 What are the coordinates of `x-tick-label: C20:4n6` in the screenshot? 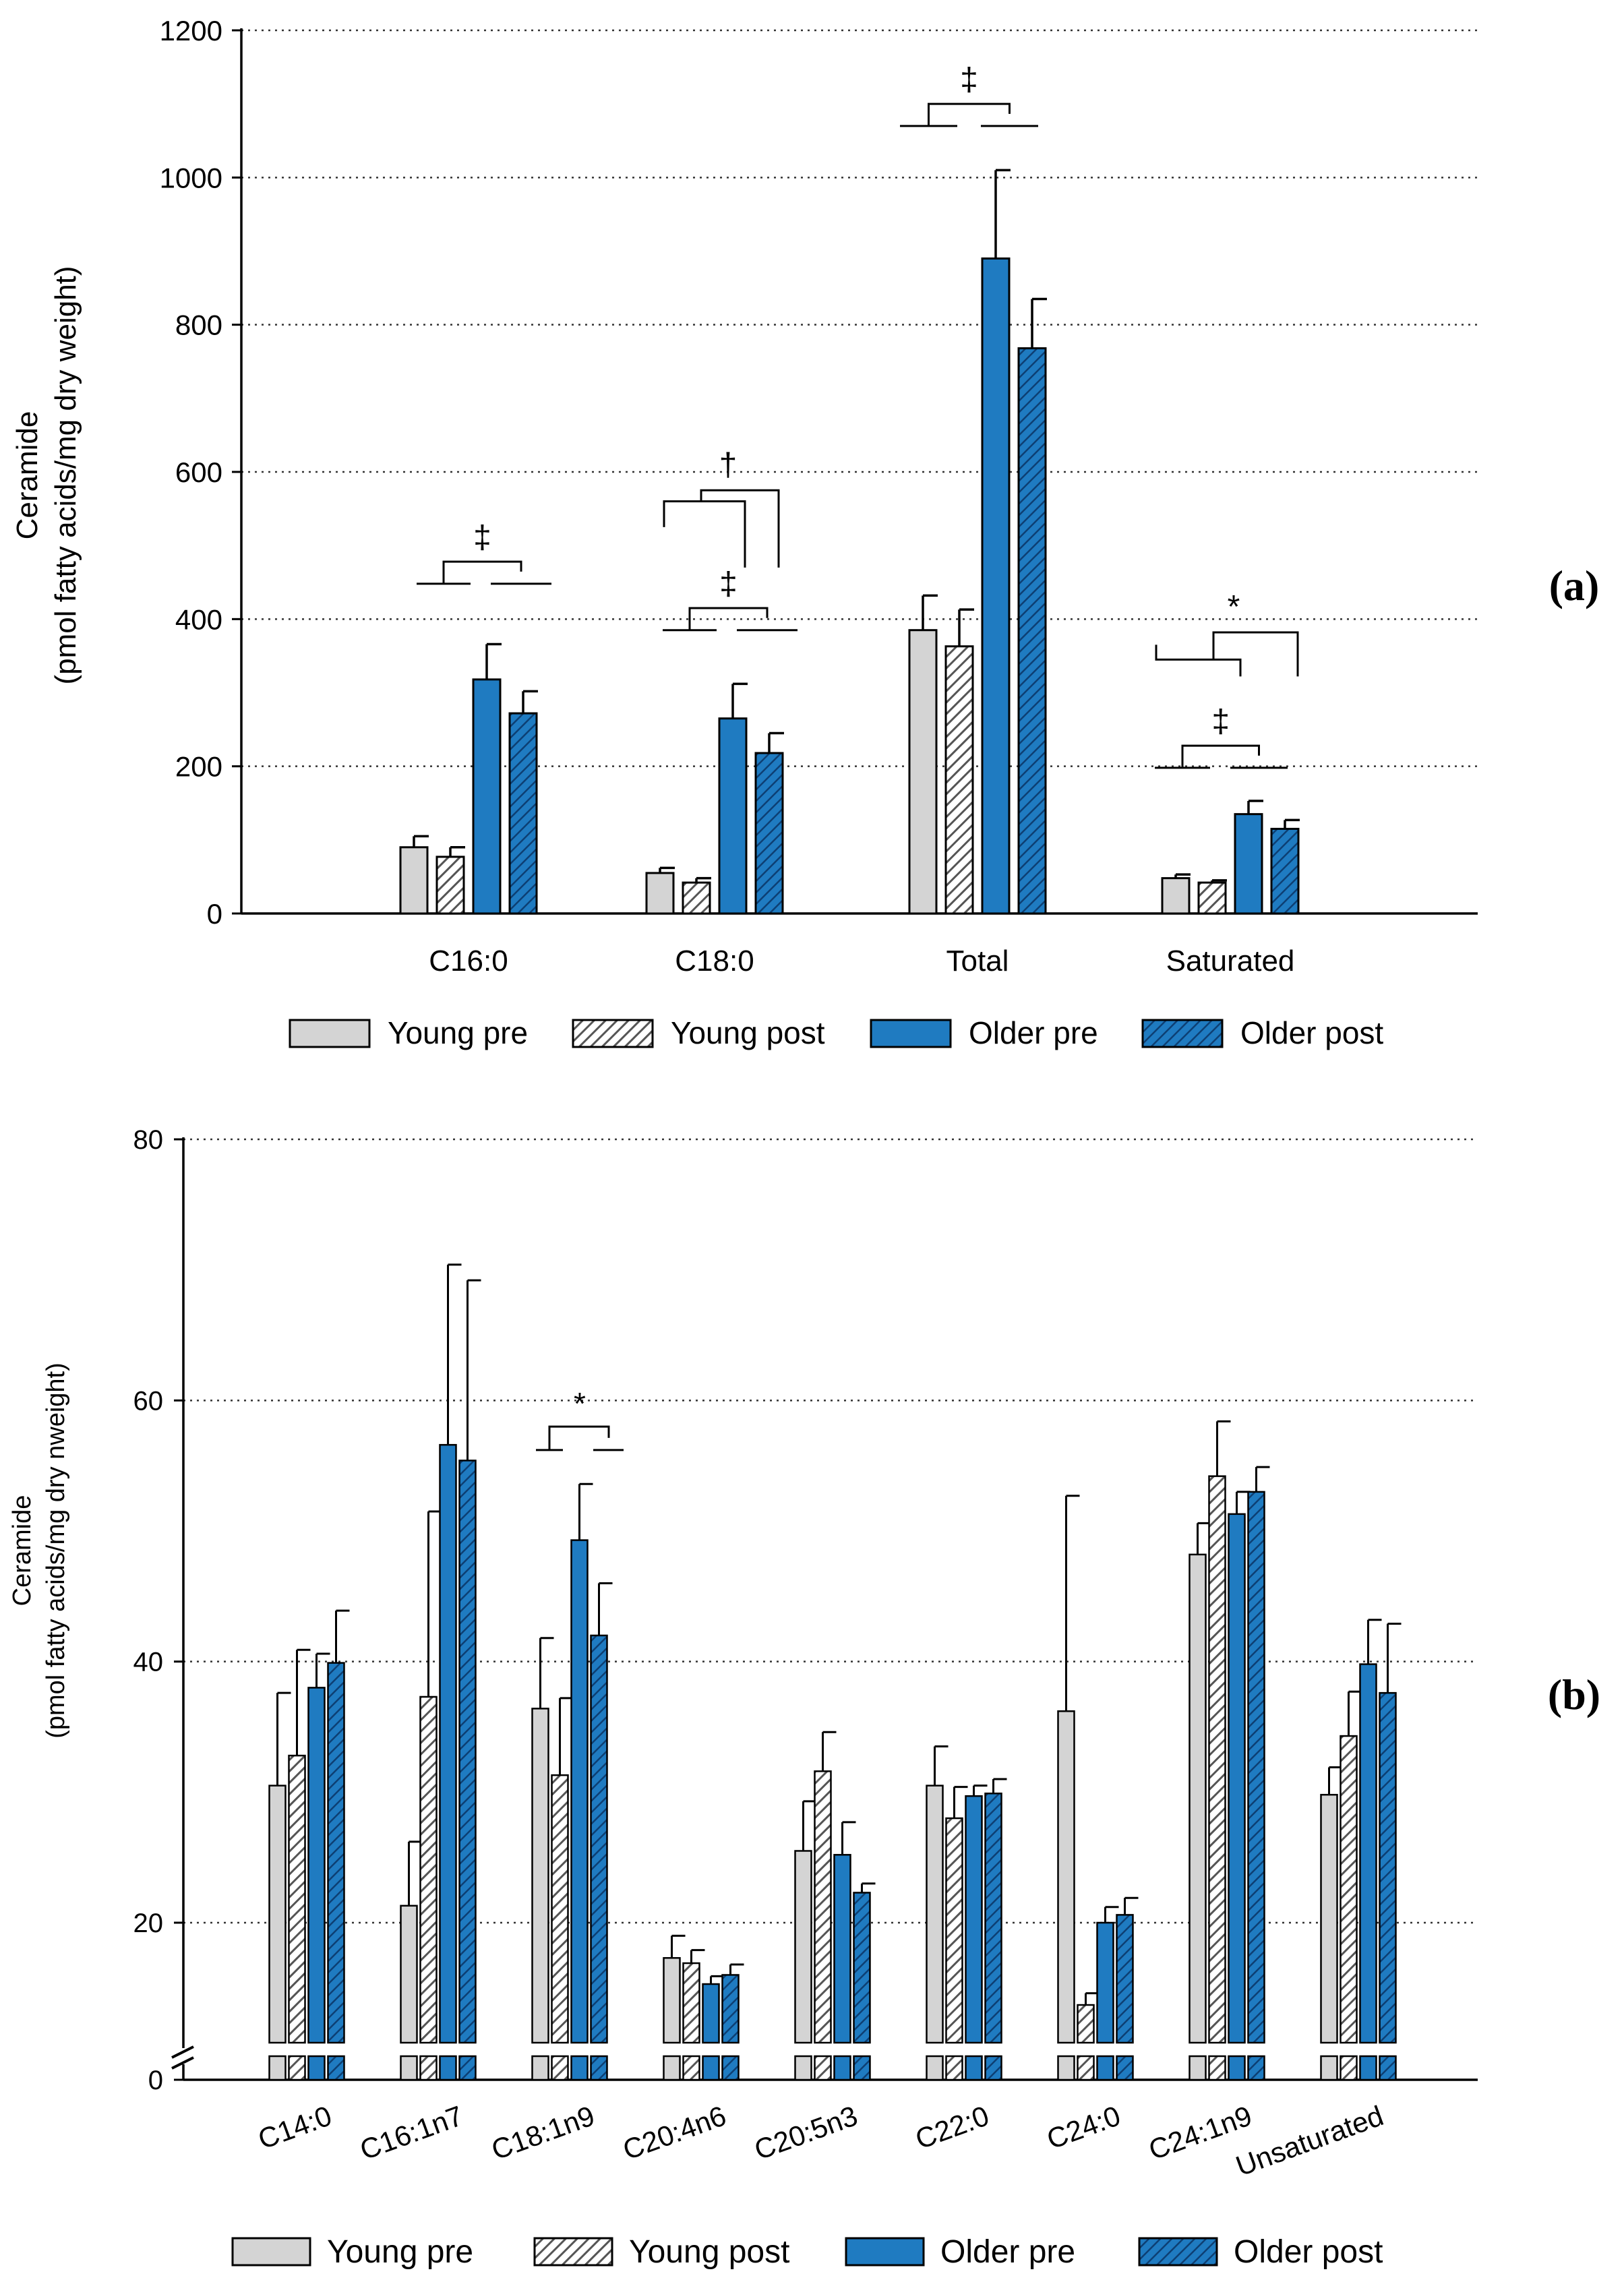 It's located at (674, 2132).